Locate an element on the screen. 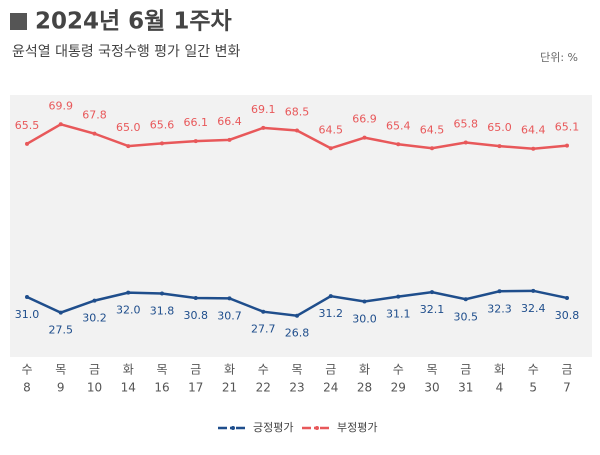  value-label: 66.9 is located at coordinates (364, 119).